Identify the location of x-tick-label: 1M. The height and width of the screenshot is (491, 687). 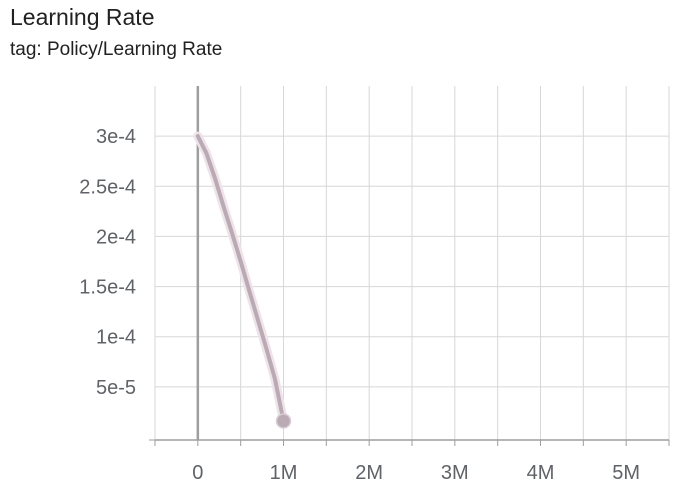
(284, 473).